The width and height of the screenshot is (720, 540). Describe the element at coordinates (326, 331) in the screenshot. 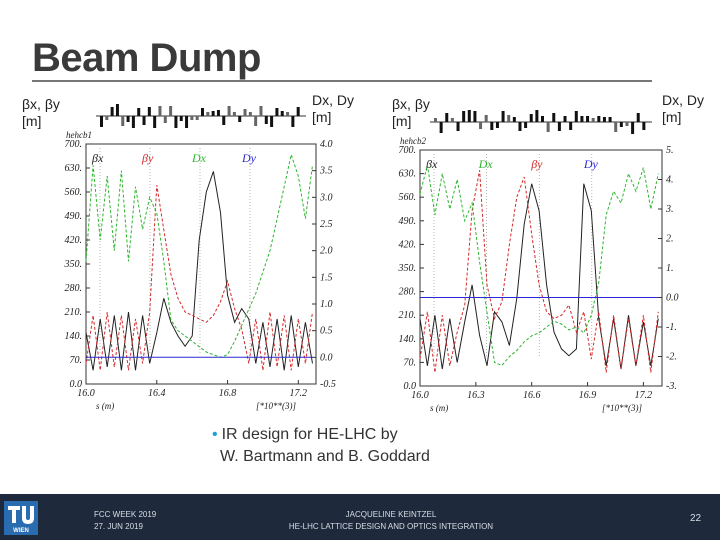

I see `y2-tick-label: 0.5` at that location.